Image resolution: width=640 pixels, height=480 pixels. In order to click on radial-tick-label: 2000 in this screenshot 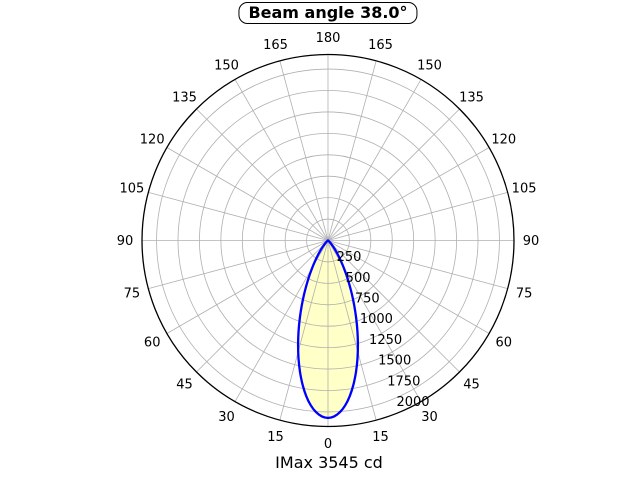, I will do `click(412, 402)`.